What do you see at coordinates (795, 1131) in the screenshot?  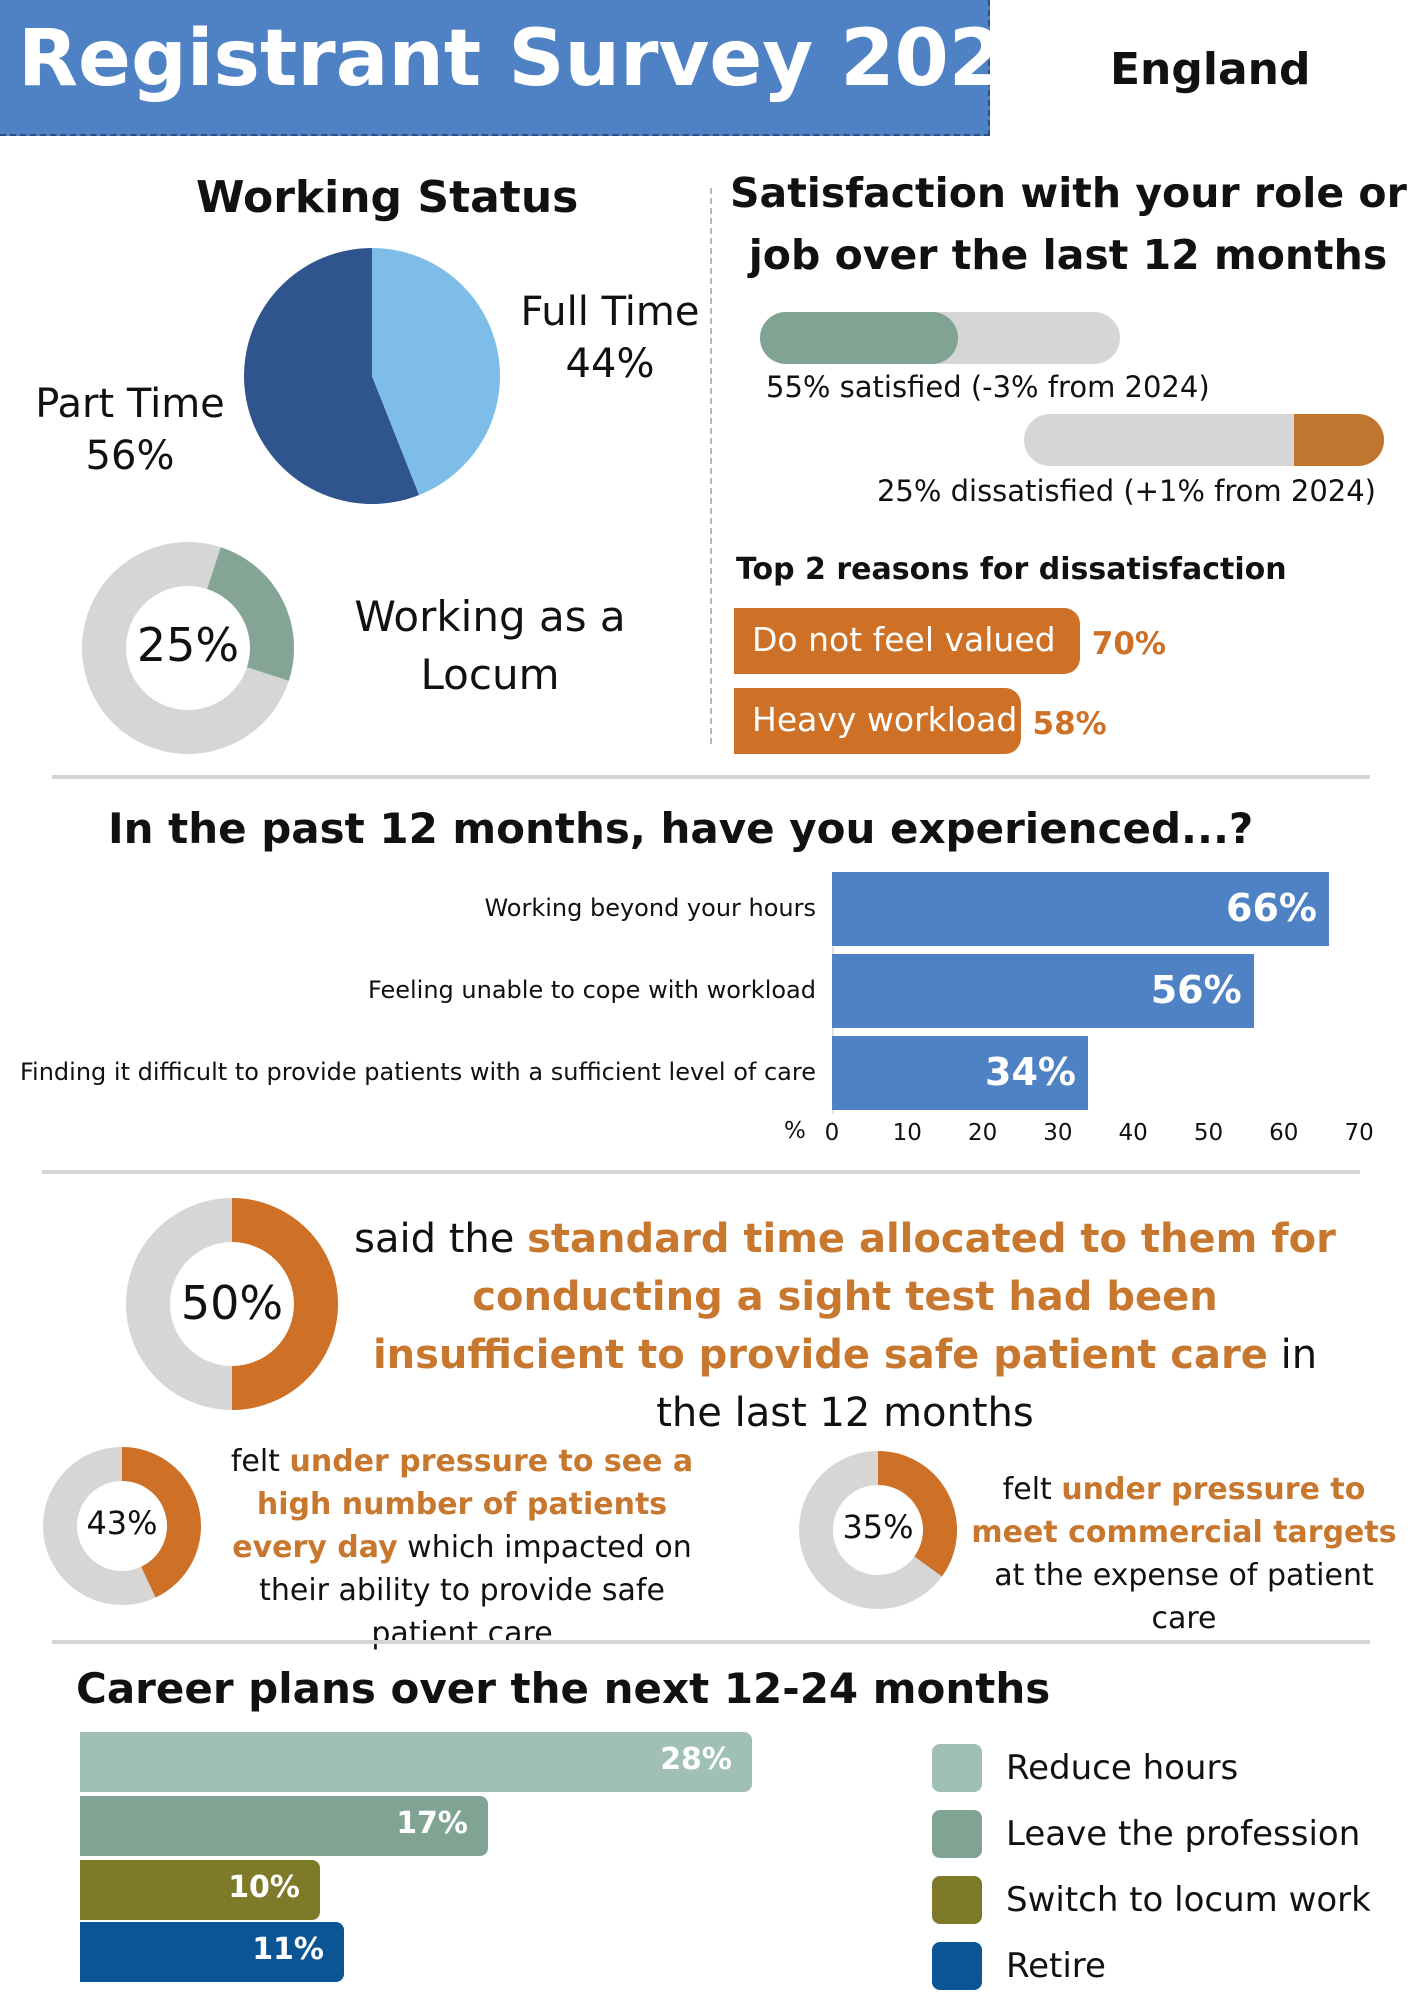 I see `chart-x-unit: %` at bounding box center [795, 1131].